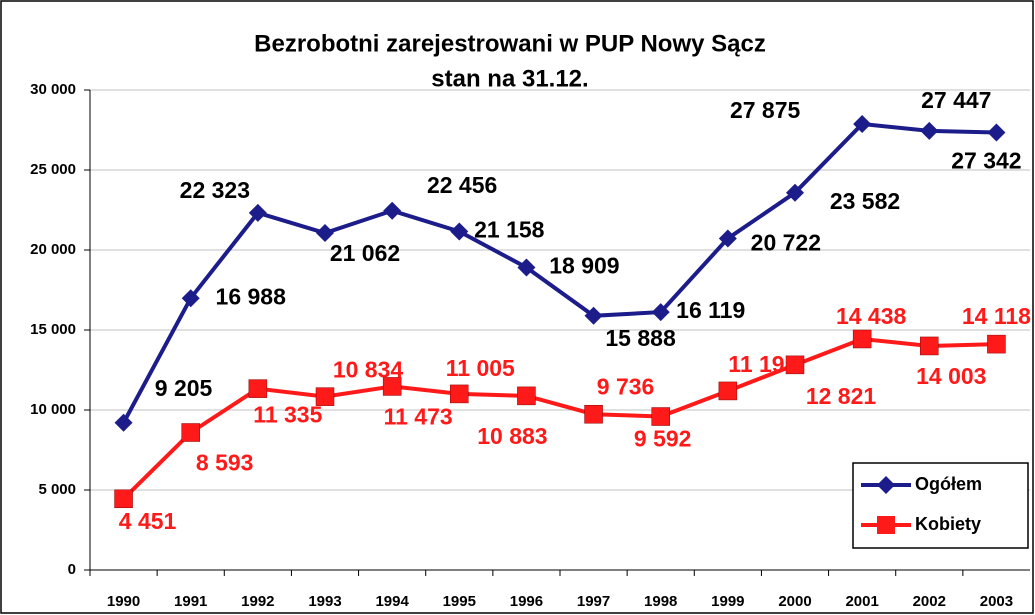 The image size is (1035, 615). What do you see at coordinates (368, 370) in the screenshot?
I see `data-label: 10 834` at bounding box center [368, 370].